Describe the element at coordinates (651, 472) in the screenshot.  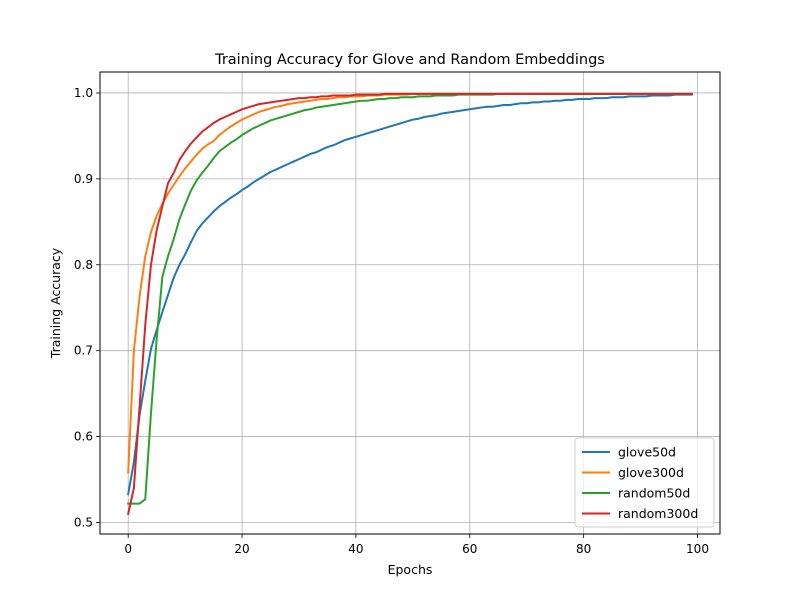
I see `legend-label-glove300d: glove300d` at that location.